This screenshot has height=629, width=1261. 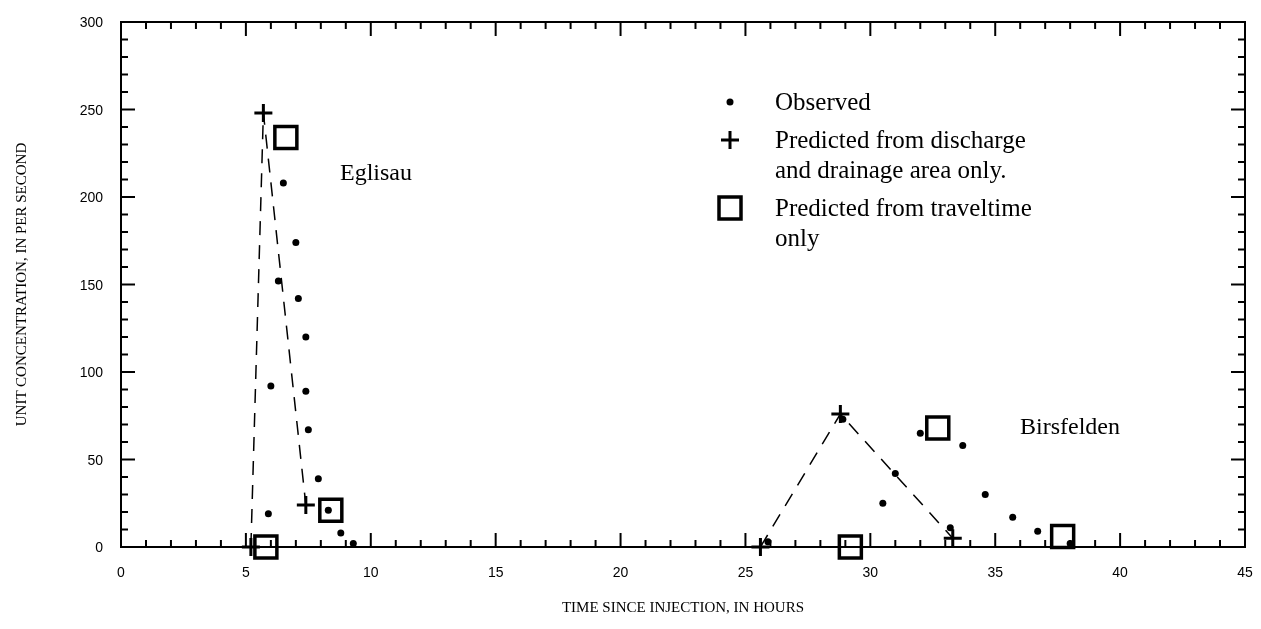 What do you see at coordinates (376, 172) in the screenshot?
I see `annotation: Eglisau` at bounding box center [376, 172].